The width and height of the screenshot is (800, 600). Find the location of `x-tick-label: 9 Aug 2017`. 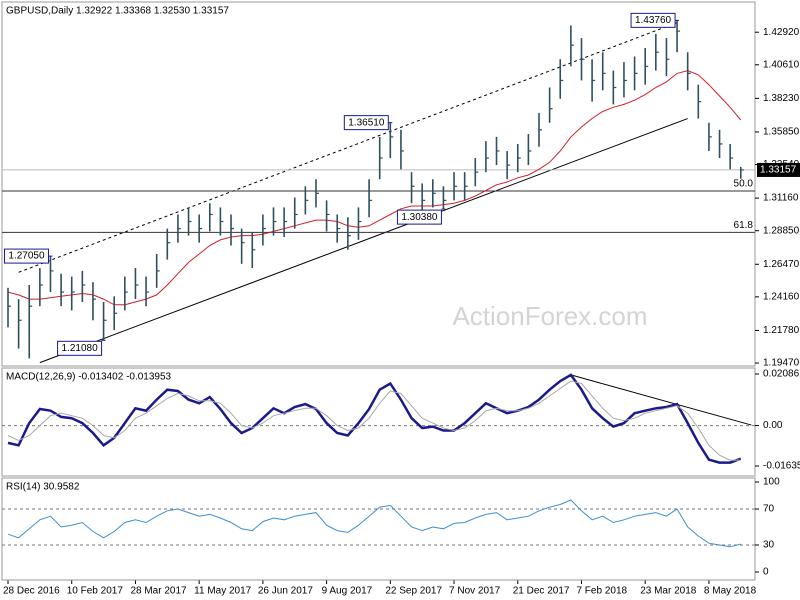

x-tick-label: 9 Aug 2017 is located at coordinates (347, 591).